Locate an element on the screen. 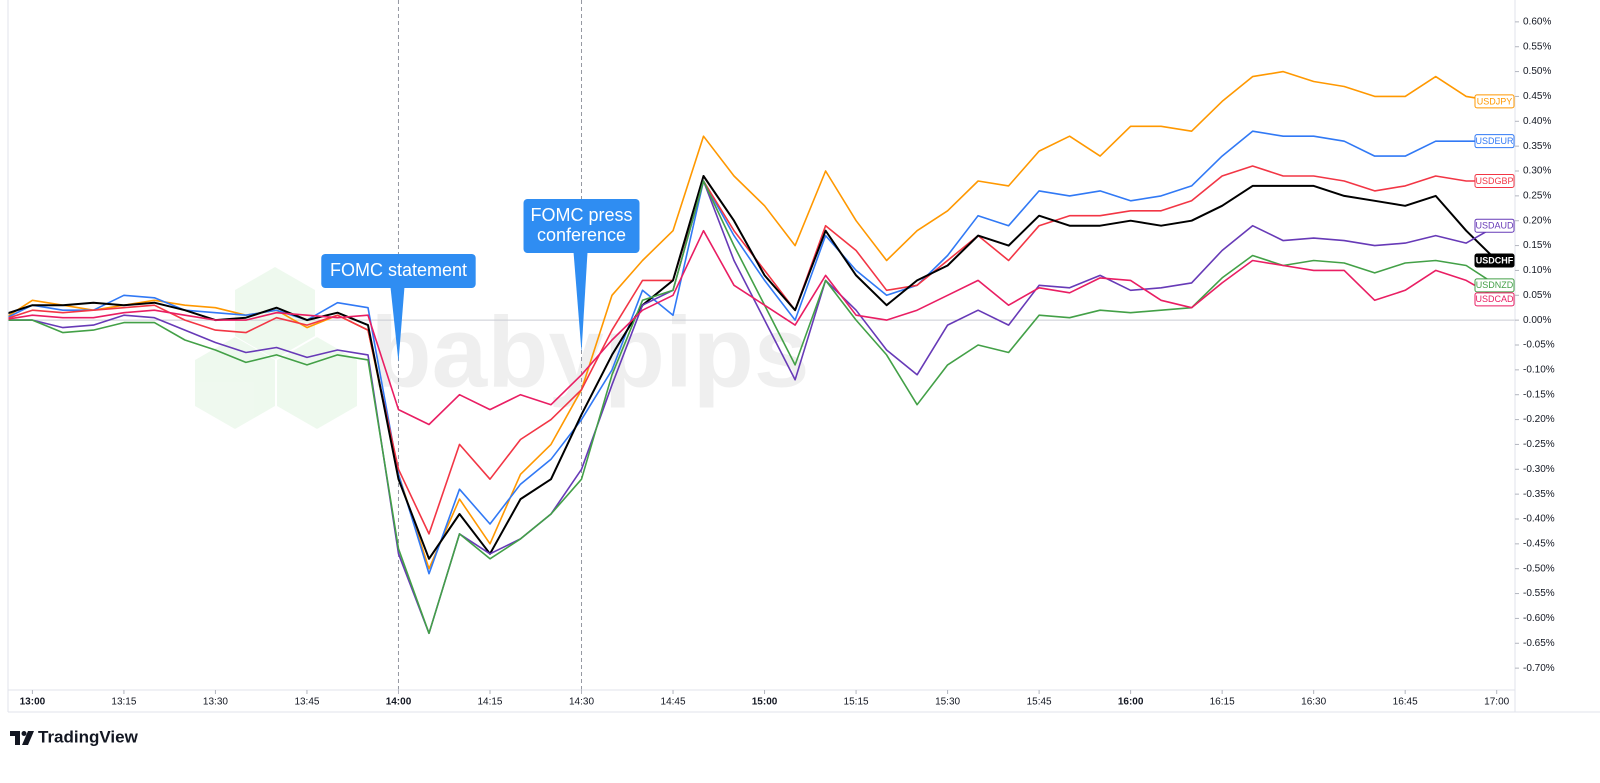  x-tick-label: 15:45 is located at coordinates (1039, 702).